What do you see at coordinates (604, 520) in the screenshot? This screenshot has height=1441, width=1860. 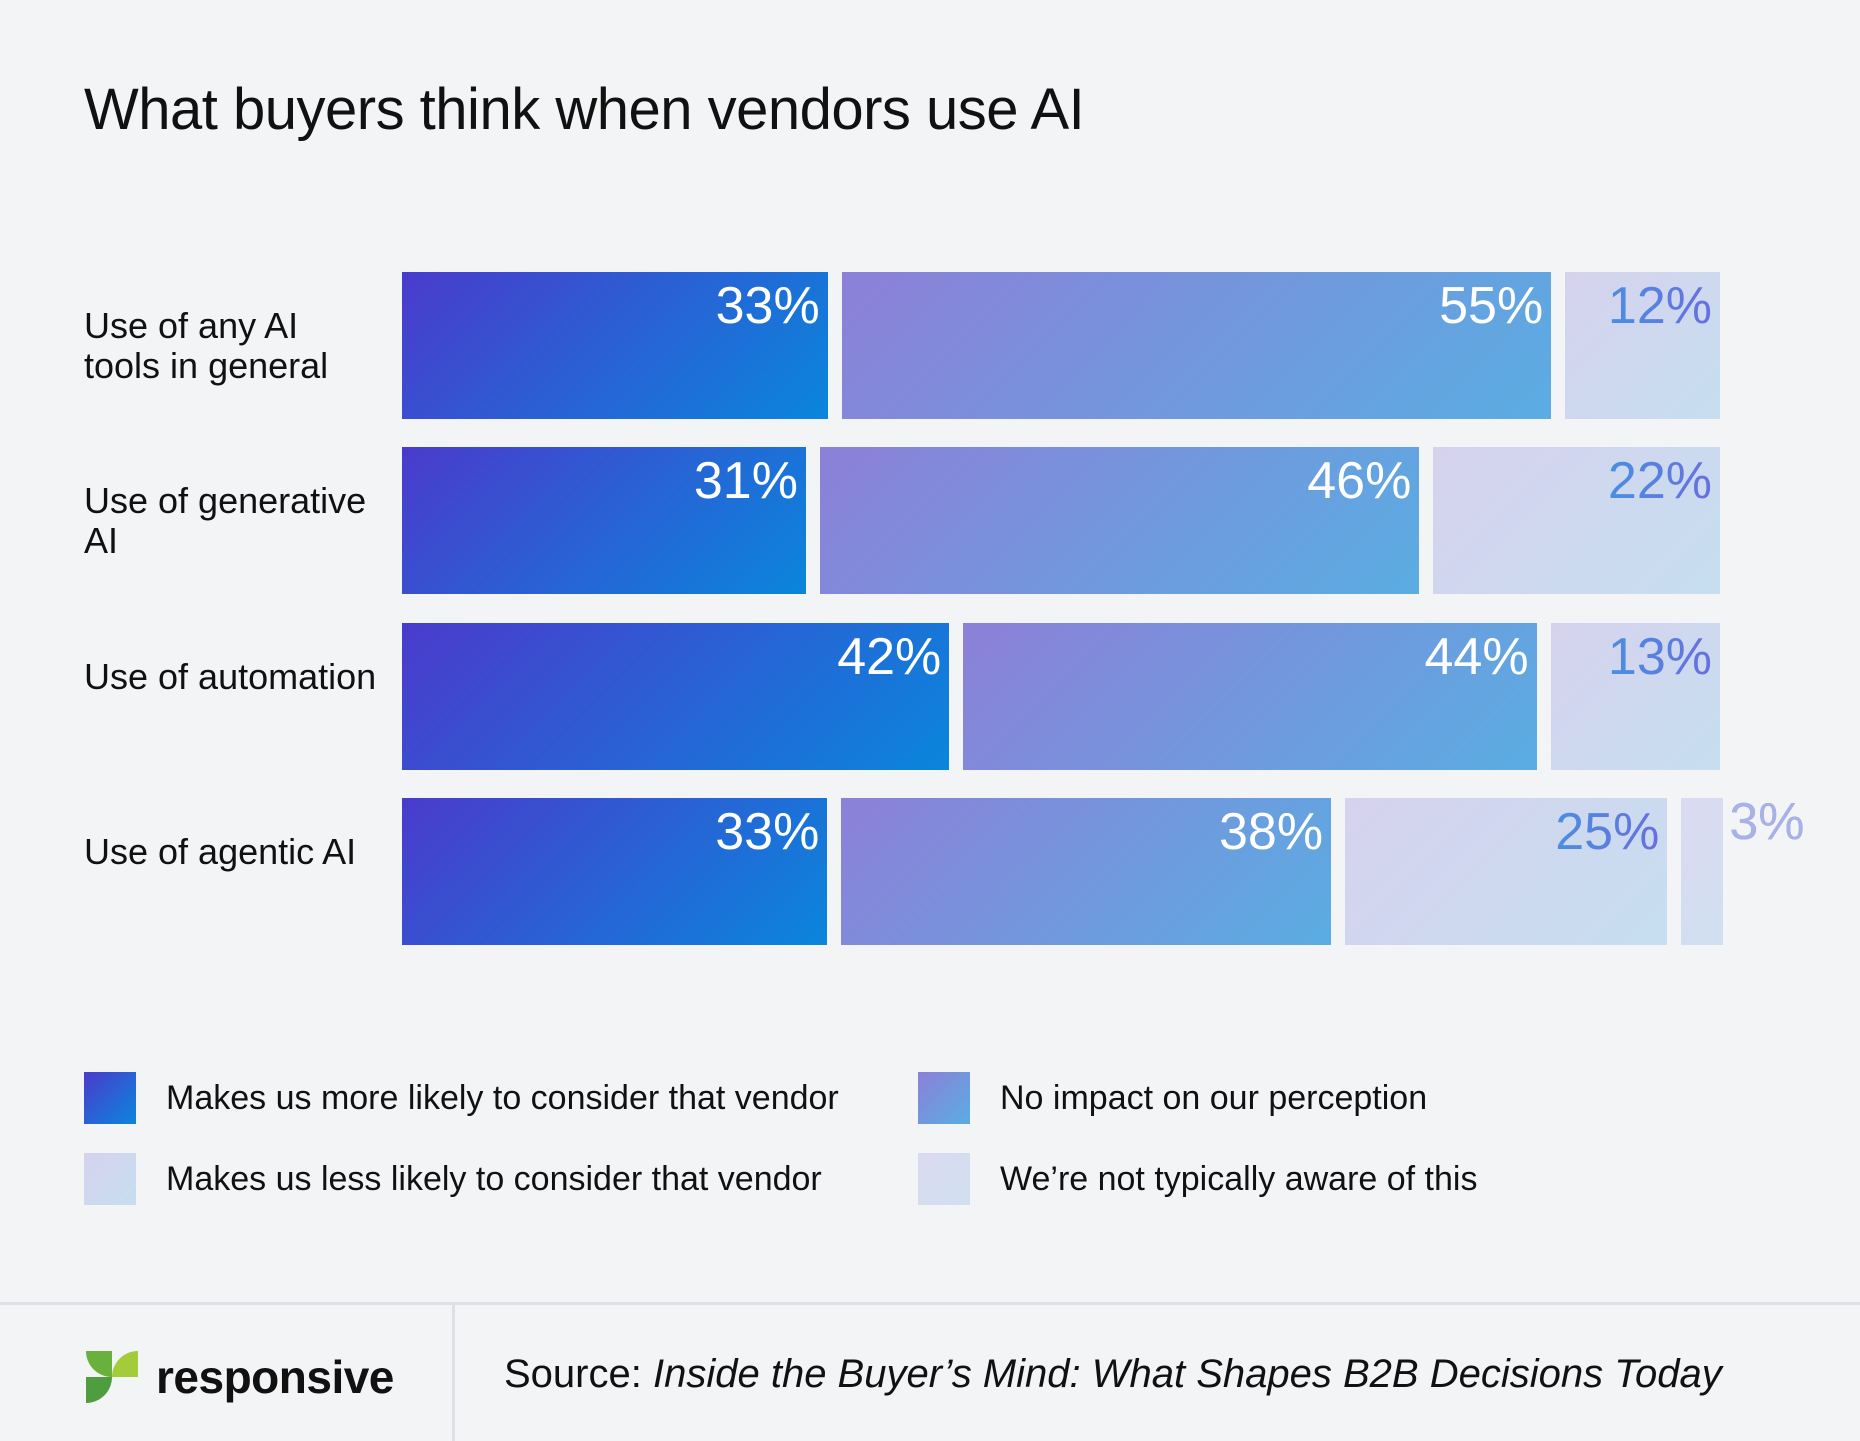 I see `bar-segment: 31%` at bounding box center [604, 520].